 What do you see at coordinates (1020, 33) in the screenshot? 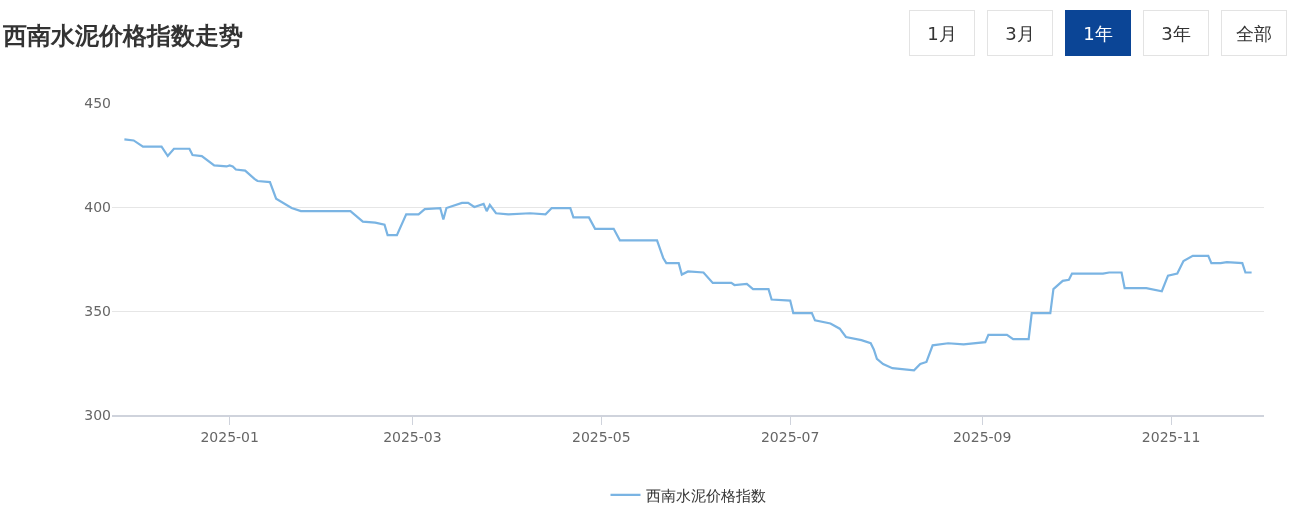
I see `text: 3月` at bounding box center [1020, 33].